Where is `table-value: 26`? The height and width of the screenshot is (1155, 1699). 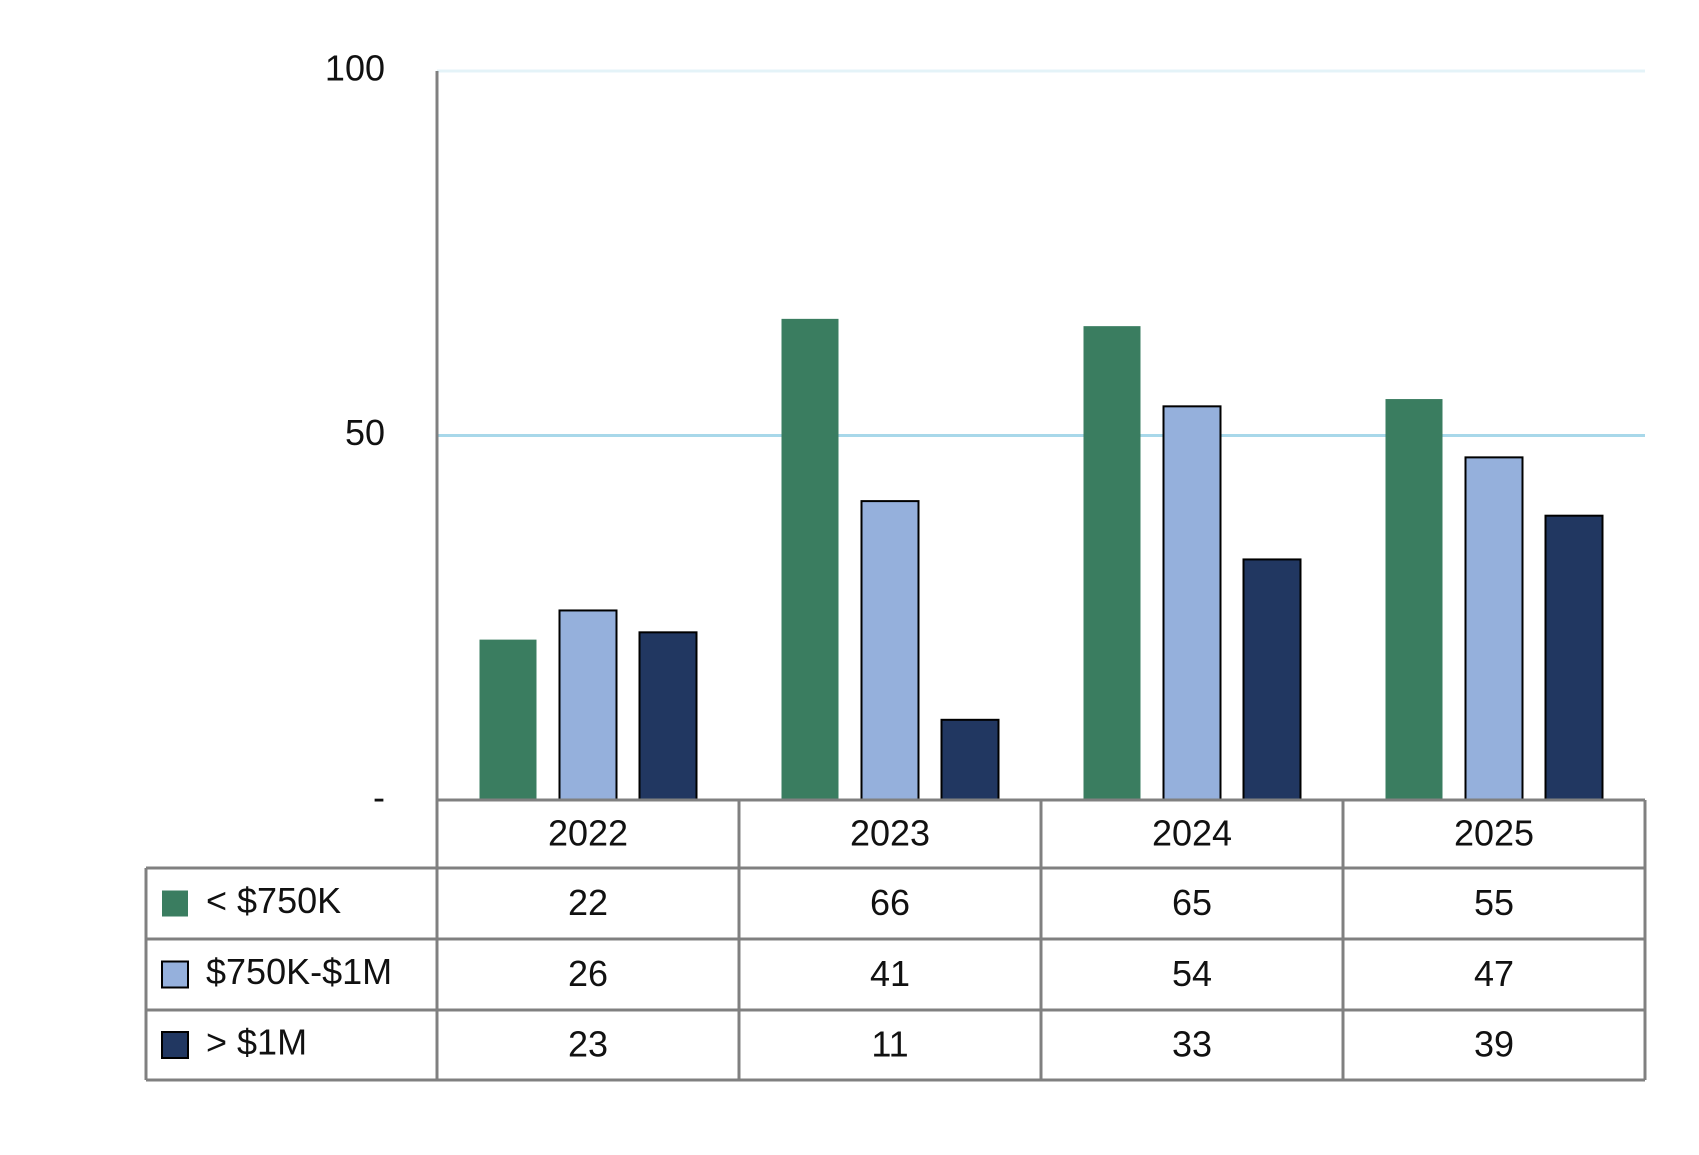
table-value: 26 is located at coordinates (588, 973).